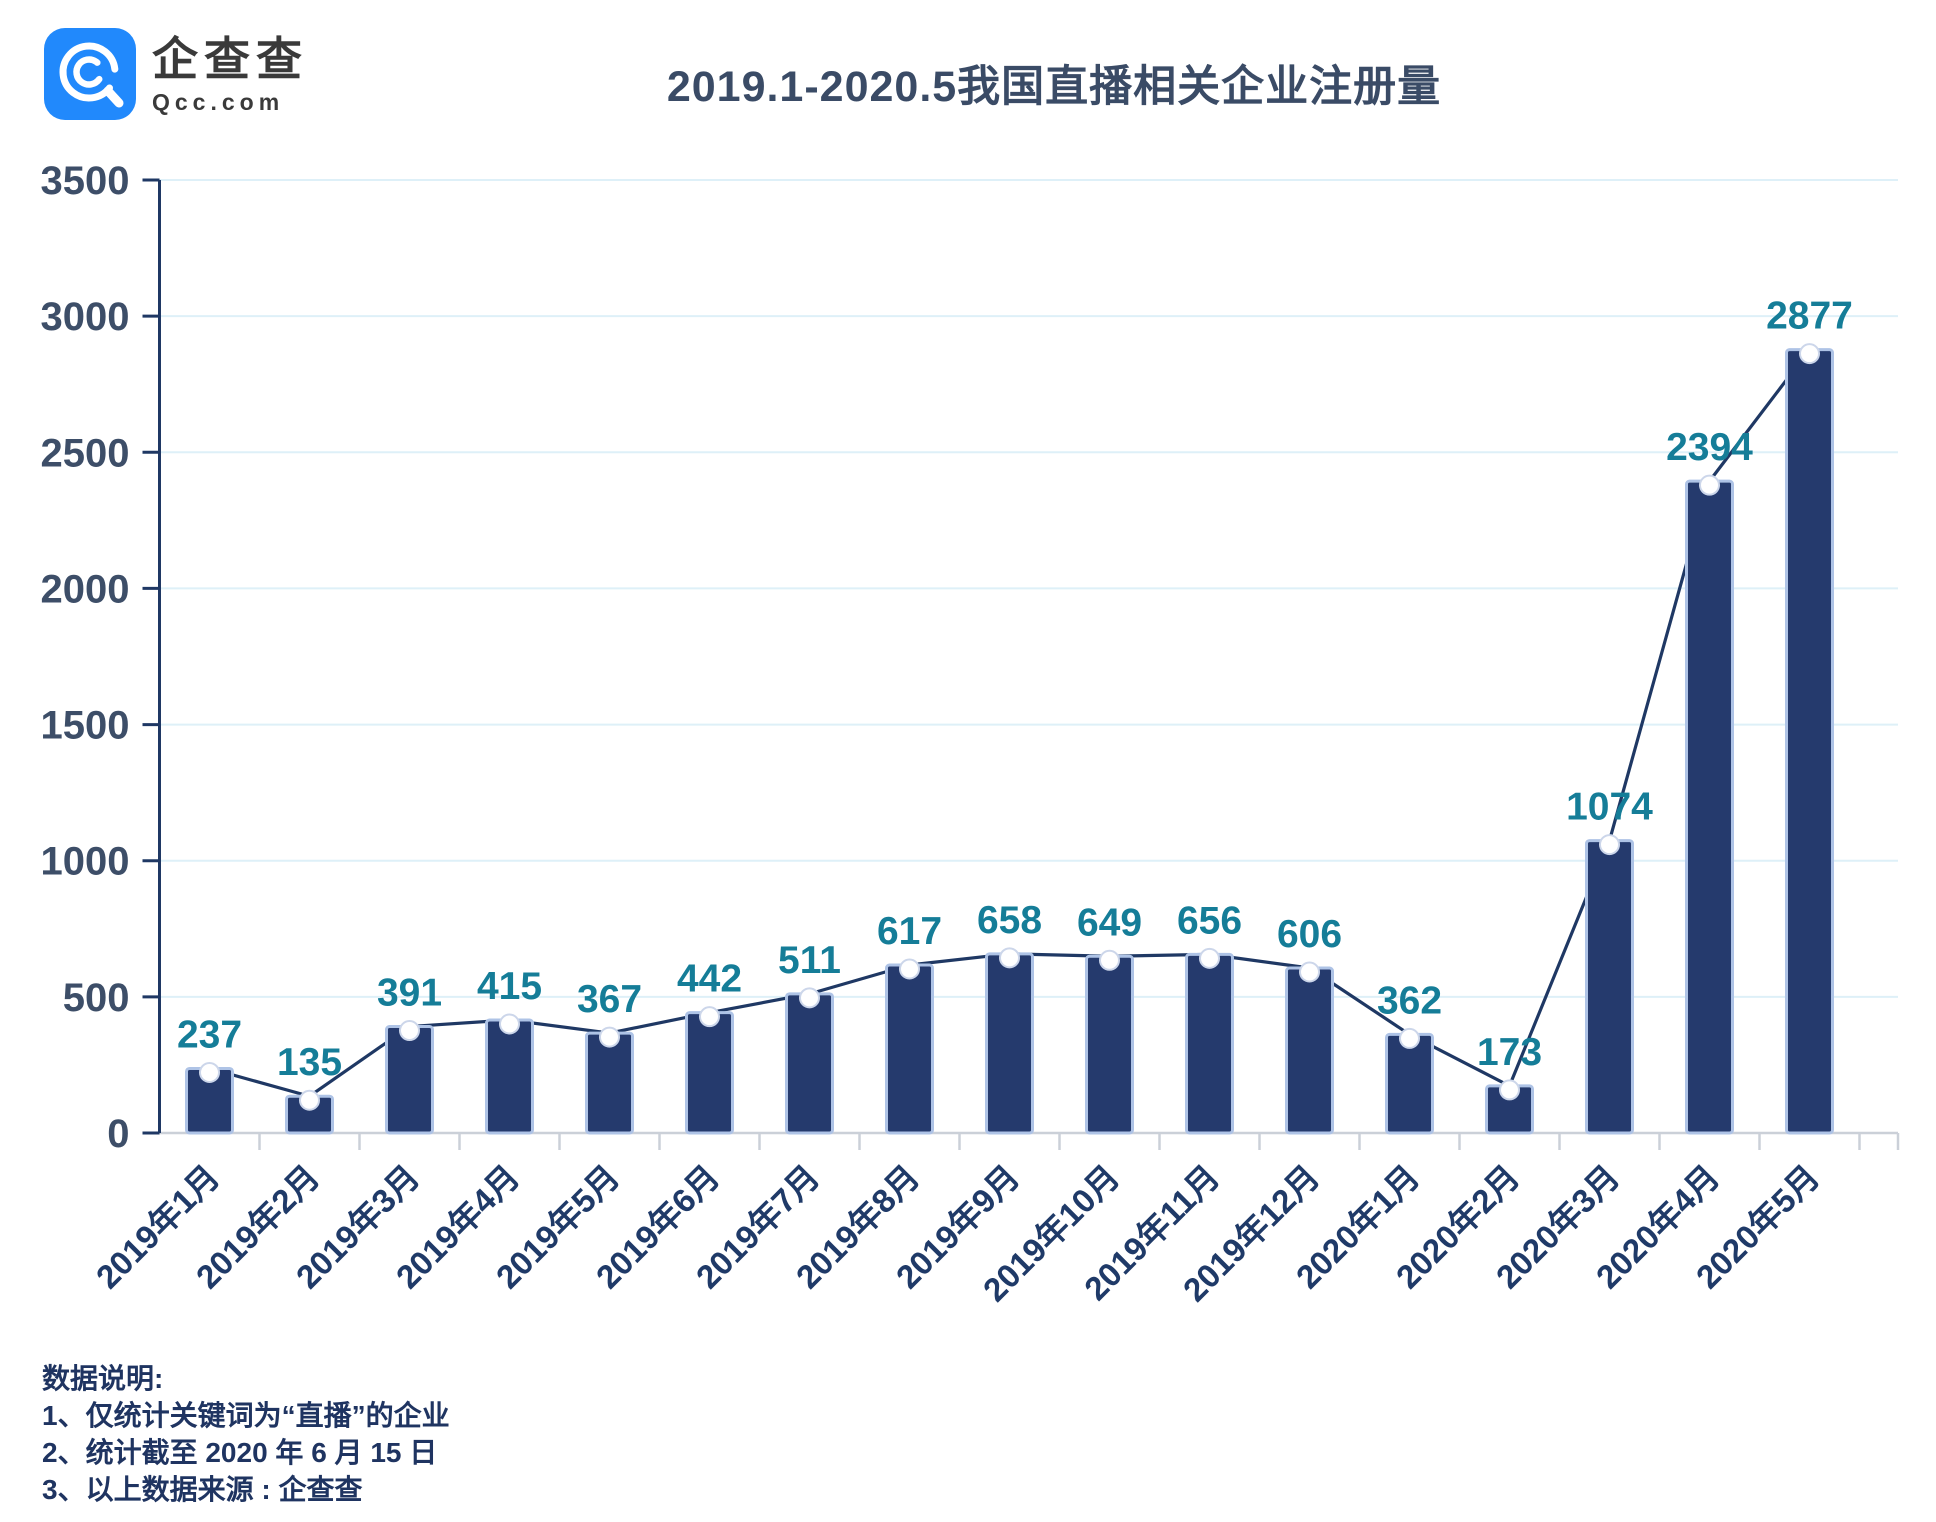 Image resolution: width=1936 pixels, height=1522 pixels. I want to click on bar-2020年5月, so click(1809, 741).